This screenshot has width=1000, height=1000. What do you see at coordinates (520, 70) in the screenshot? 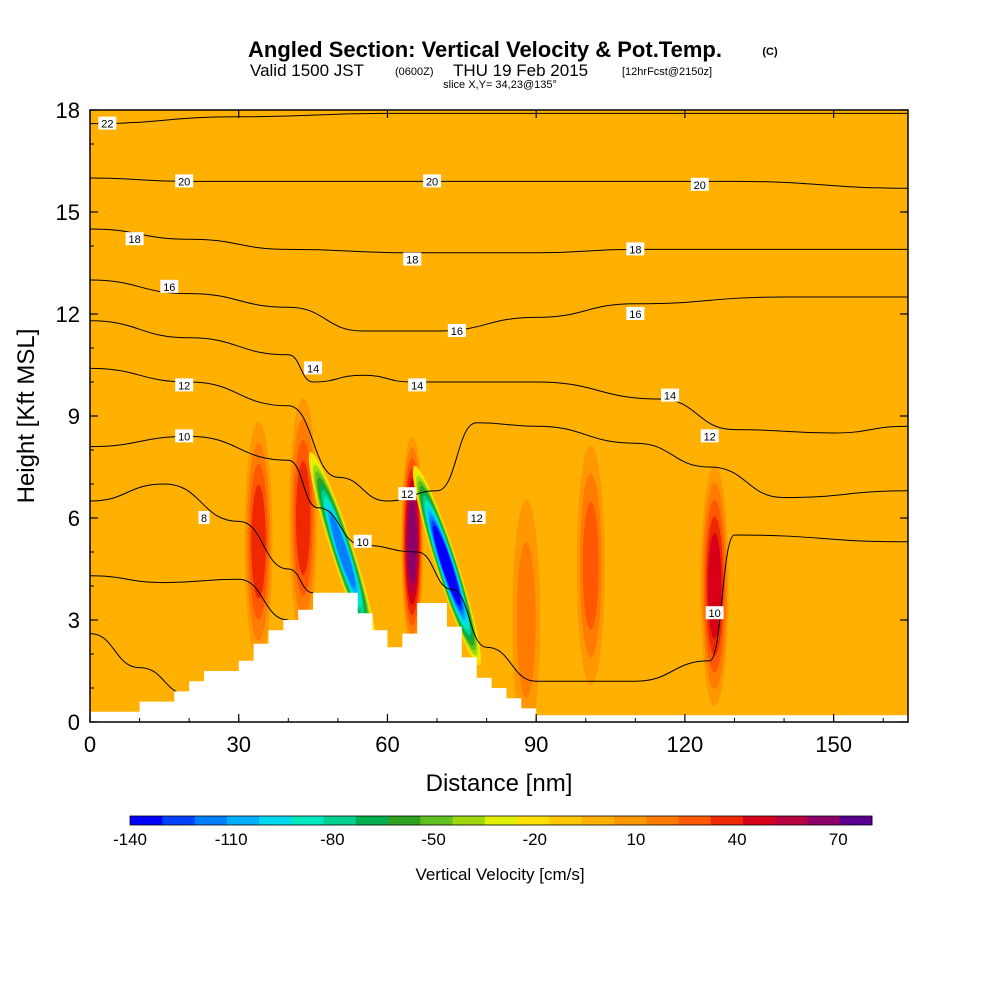
I see `valid-date: THU 19 Feb 2015` at bounding box center [520, 70].